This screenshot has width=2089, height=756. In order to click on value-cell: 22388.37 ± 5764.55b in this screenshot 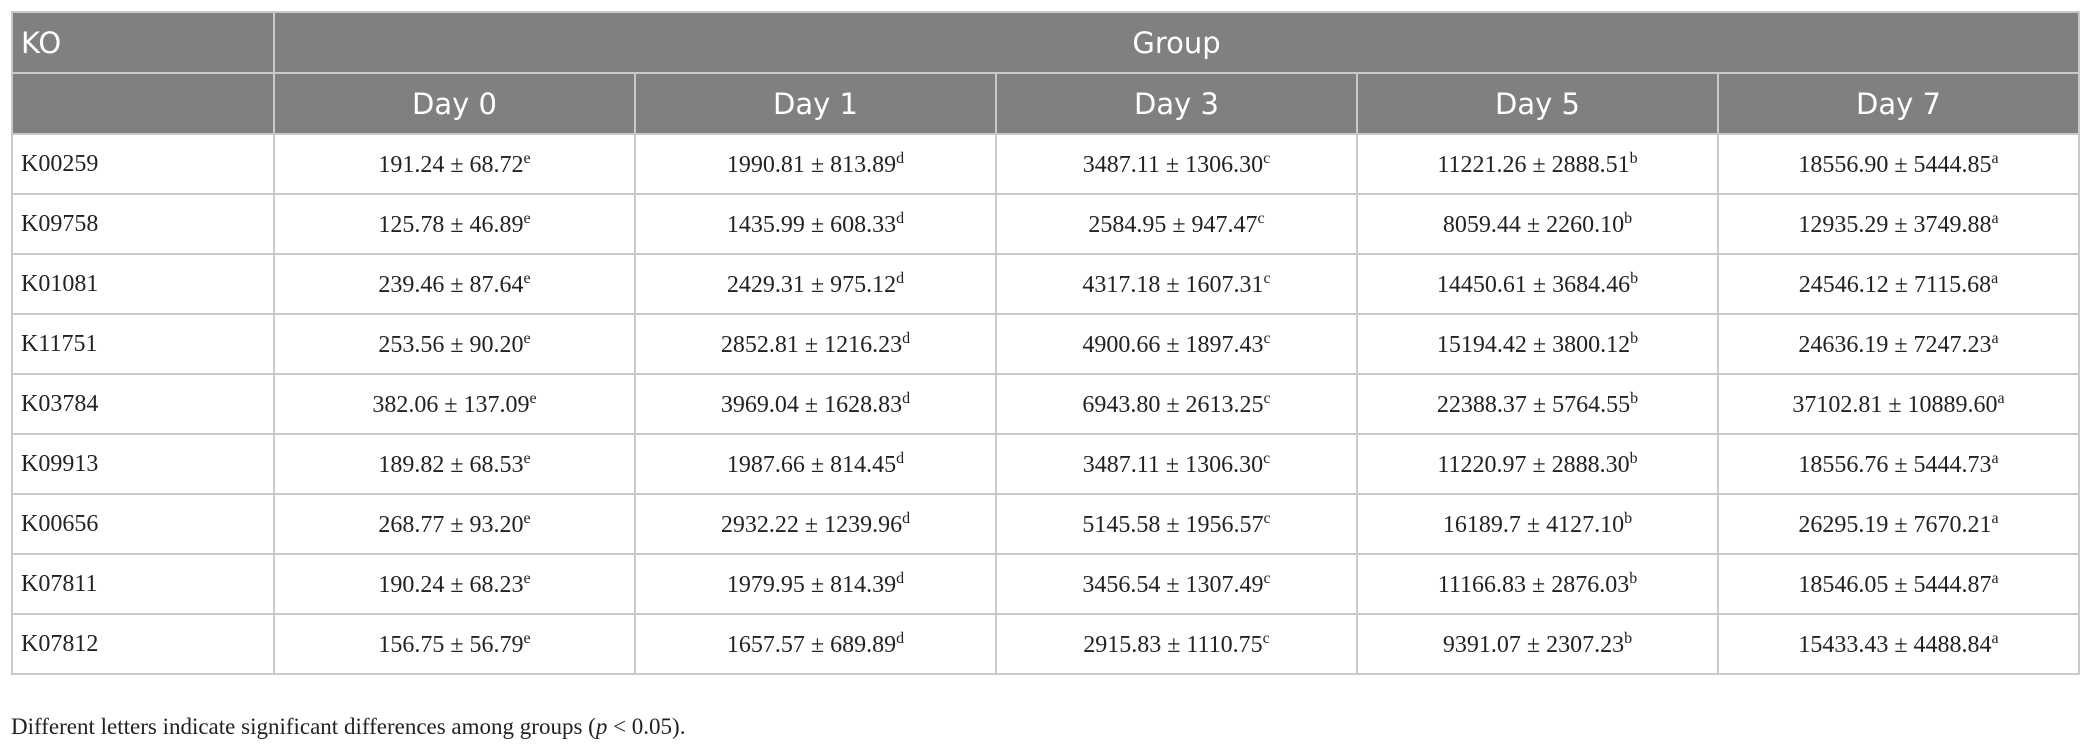, I will do `click(1537, 404)`.